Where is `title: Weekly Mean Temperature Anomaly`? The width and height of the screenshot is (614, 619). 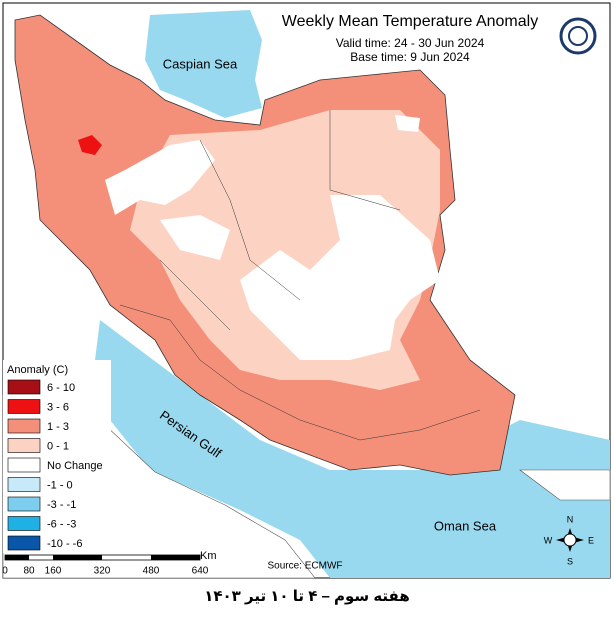 title: Weekly Mean Temperature Anomaly is located at coordinates (410, 21).